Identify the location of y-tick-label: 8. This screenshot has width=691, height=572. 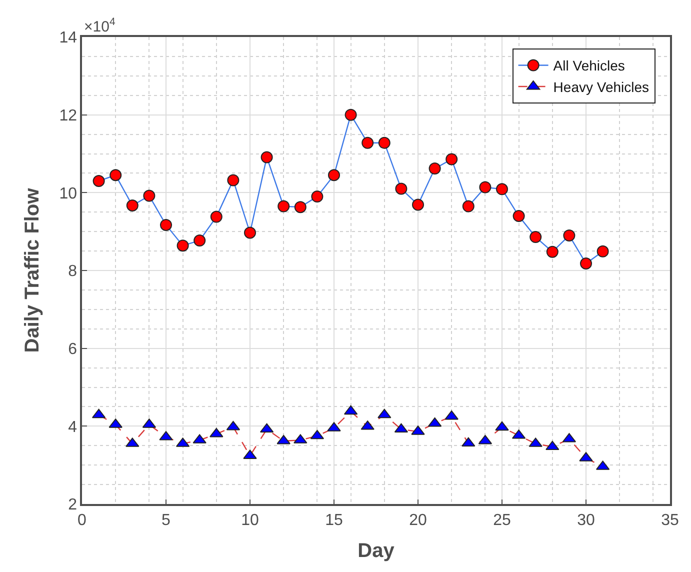
(73, 271).